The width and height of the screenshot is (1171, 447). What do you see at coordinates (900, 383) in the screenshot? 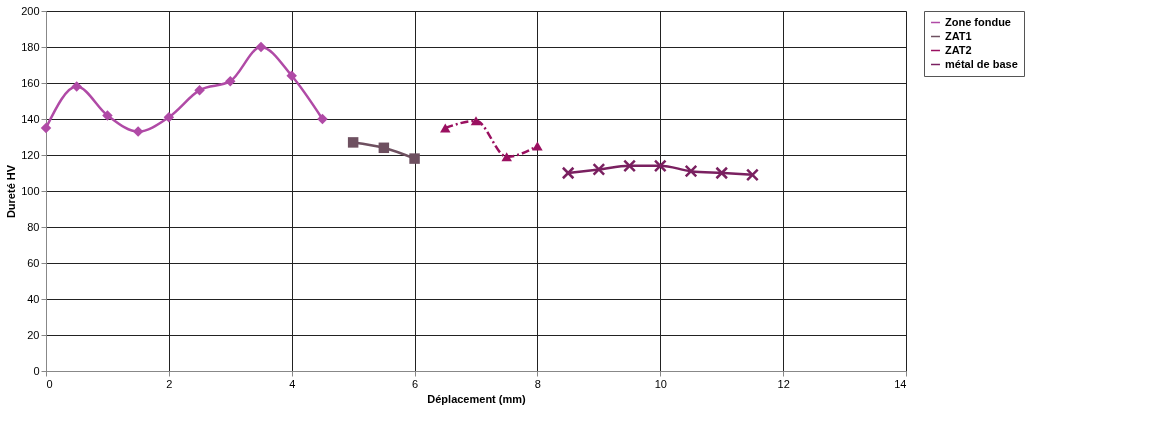
I see `x-tick-label: 14` at bounding box center [900, 383].